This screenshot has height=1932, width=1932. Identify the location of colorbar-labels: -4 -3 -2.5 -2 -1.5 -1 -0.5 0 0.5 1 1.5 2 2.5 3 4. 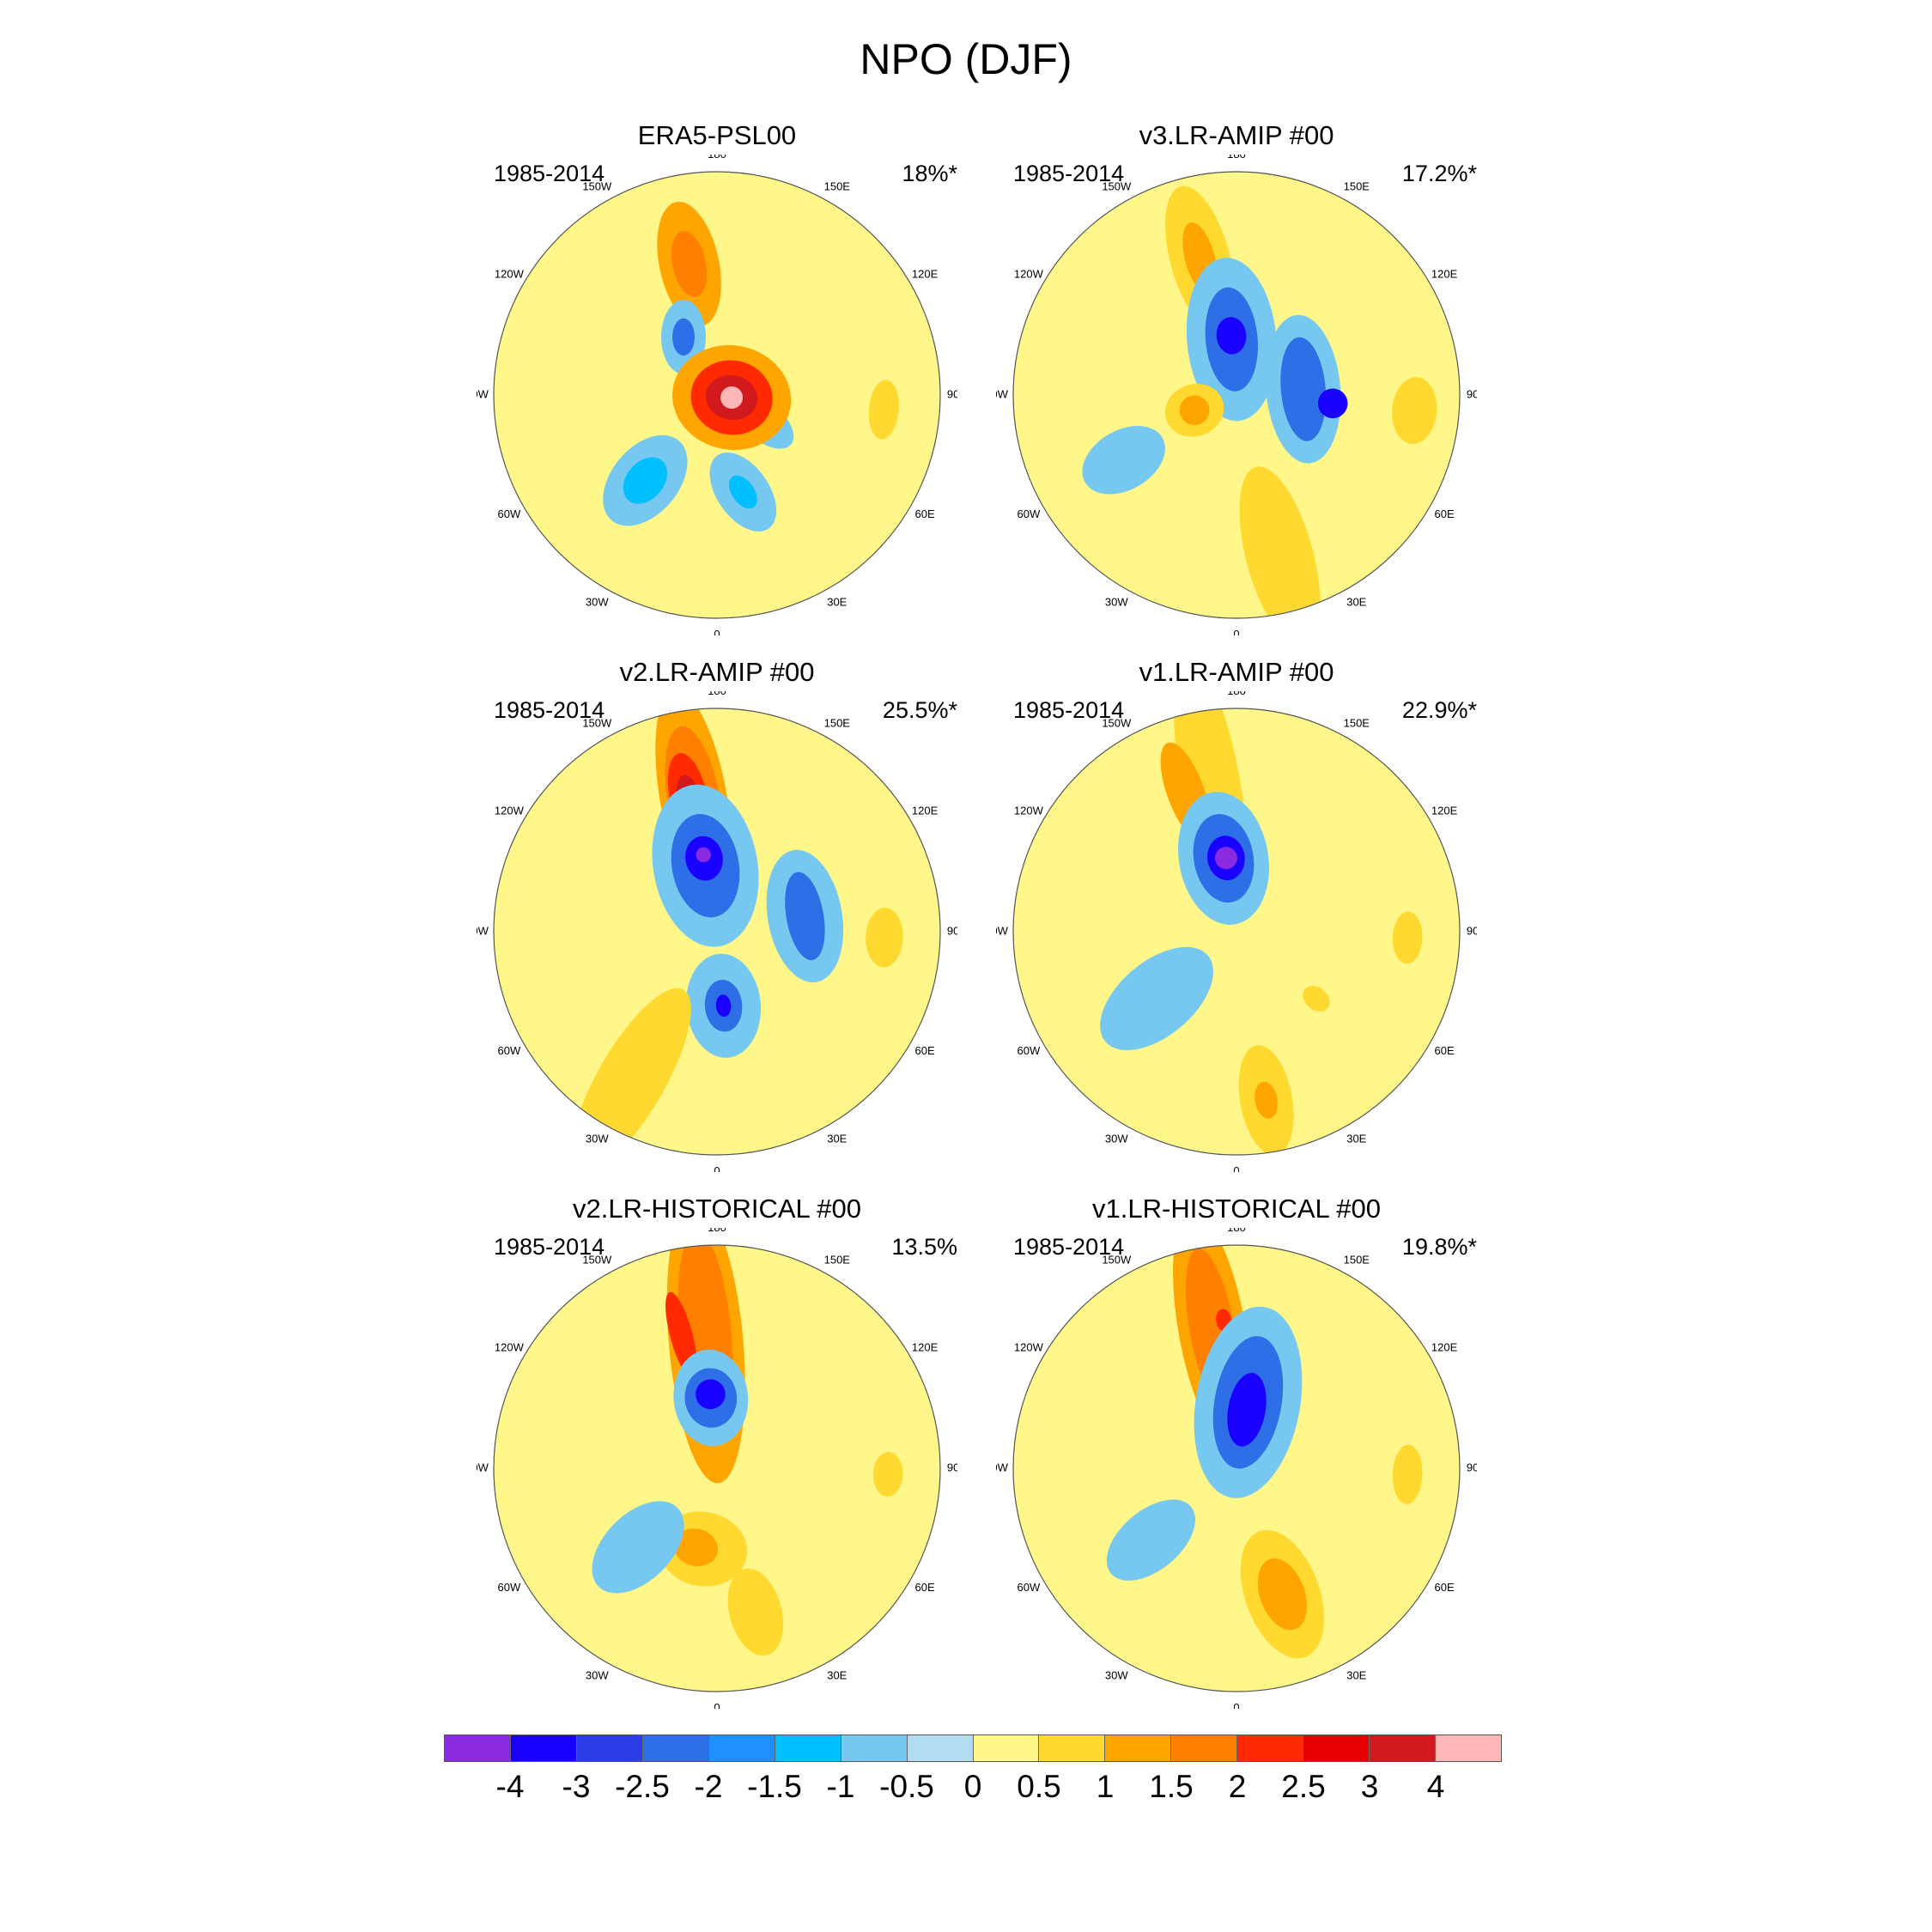
(973, 1791).